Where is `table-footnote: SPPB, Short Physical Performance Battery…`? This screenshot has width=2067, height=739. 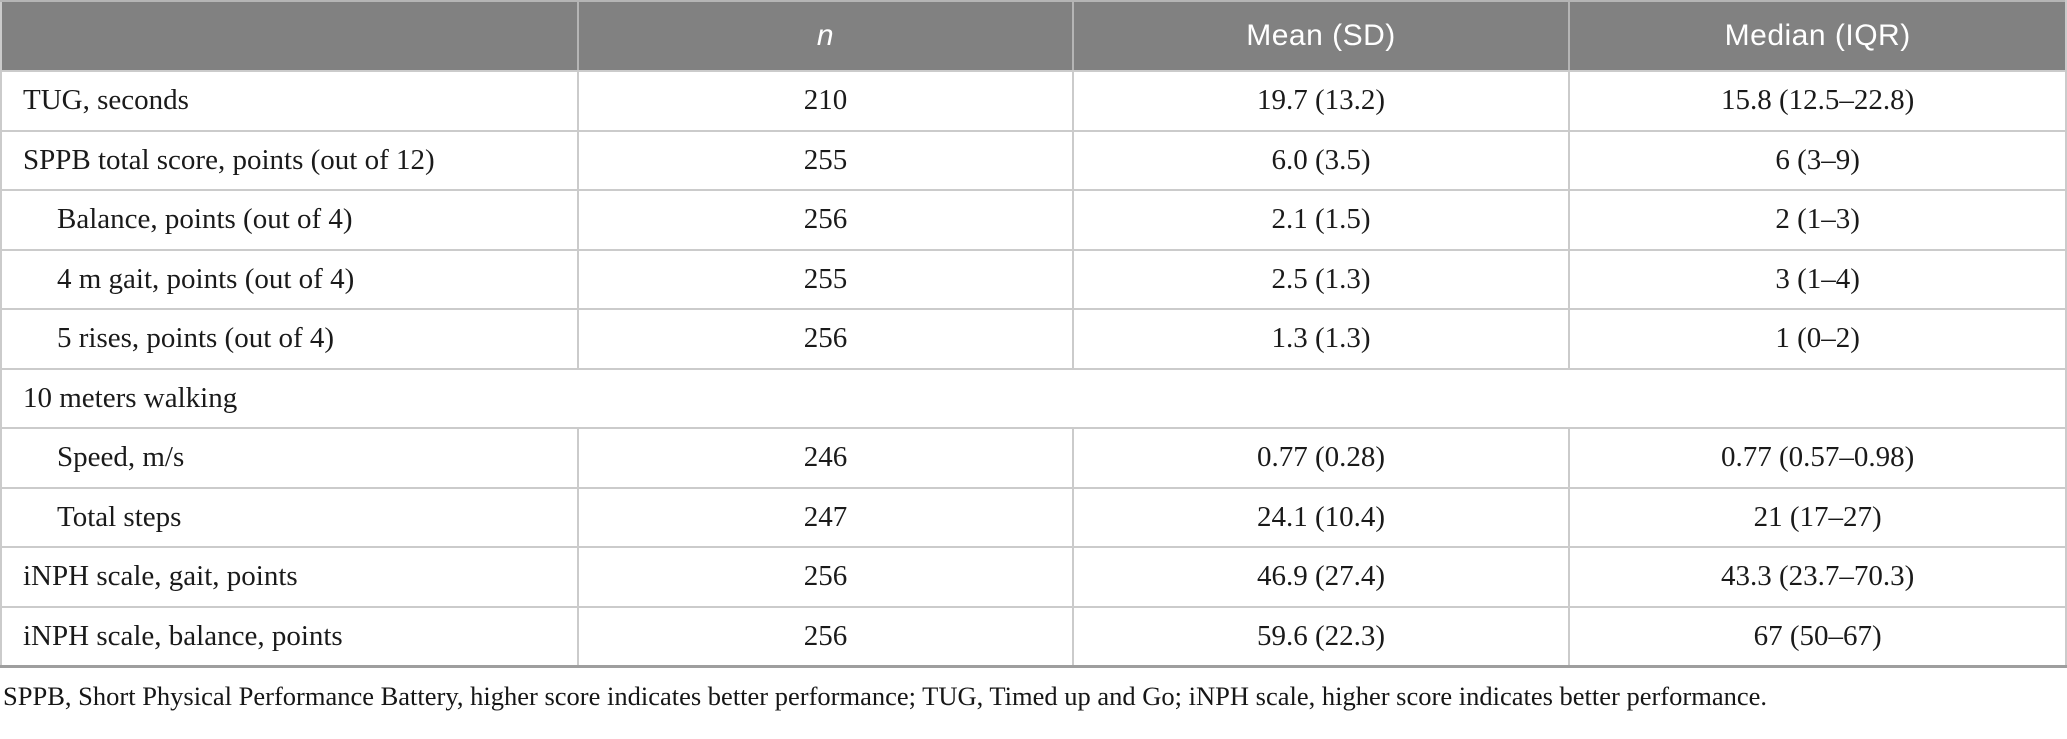
table-footnote: SPPB, Short Physical Performance Battery… is located at coordinates (885, 695).